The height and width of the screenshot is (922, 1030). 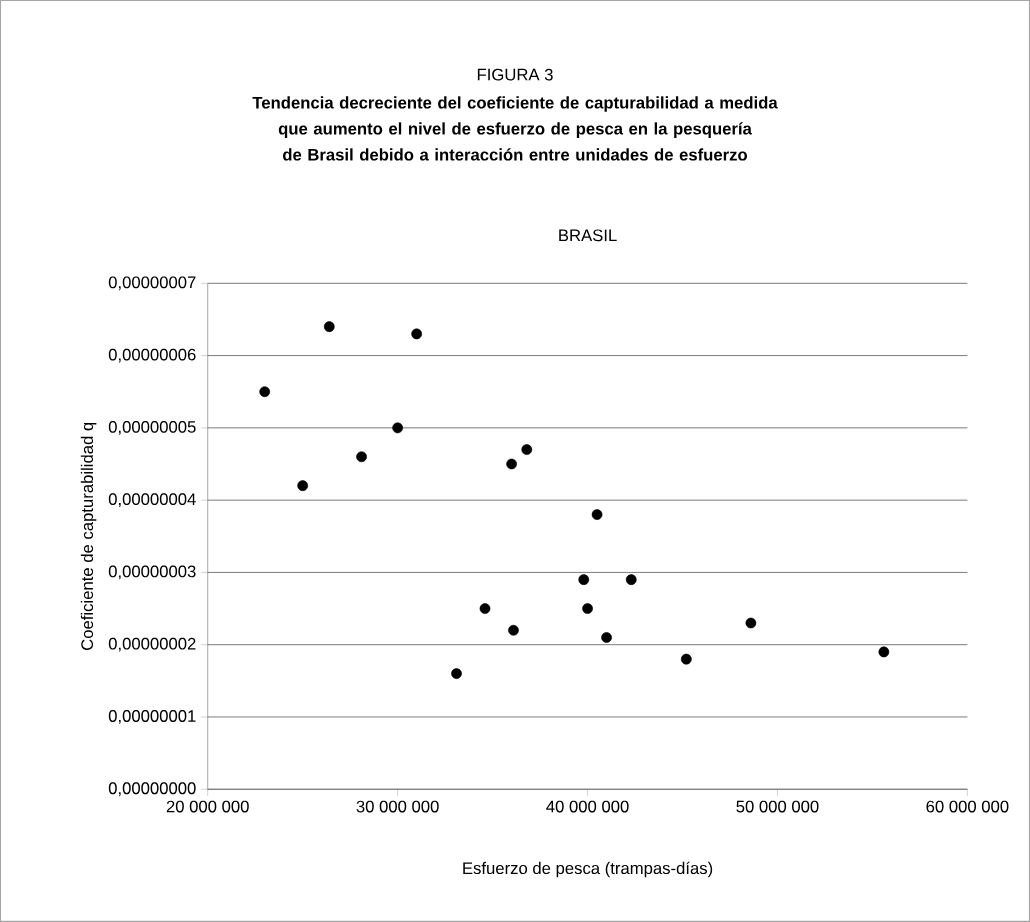 I want to click on y-tick-label: 0,00000000, so click(x=152, y=789).